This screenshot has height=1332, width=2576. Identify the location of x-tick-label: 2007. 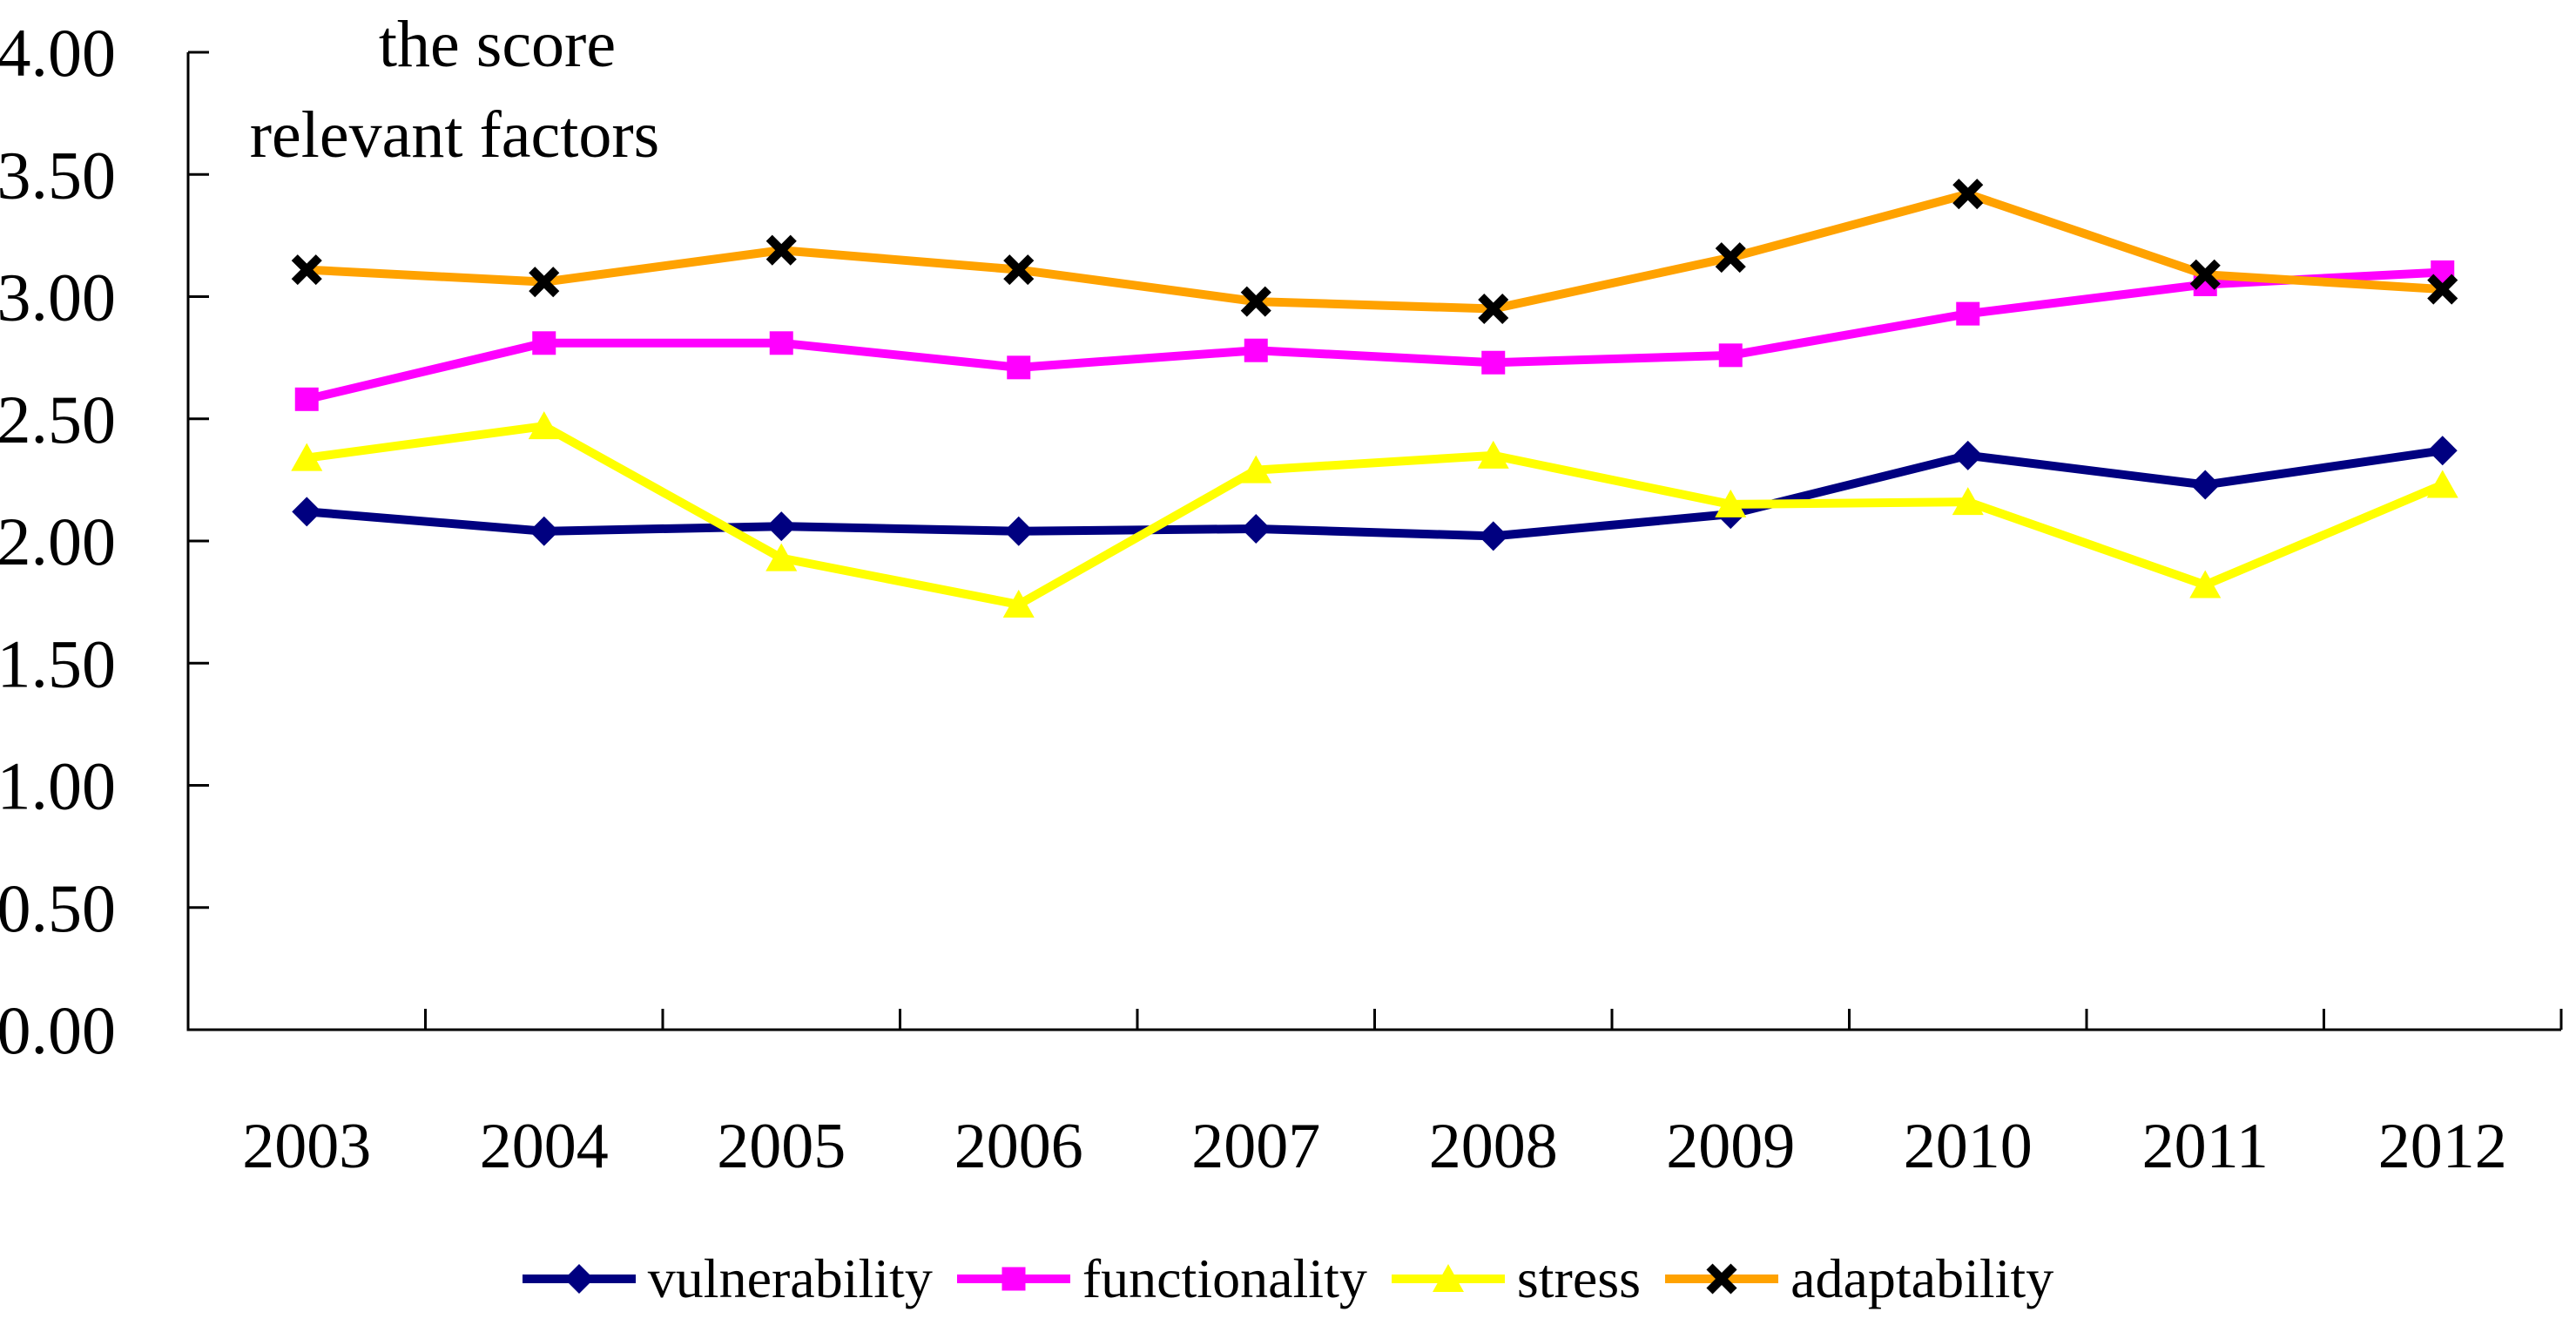
(1255, 1147).